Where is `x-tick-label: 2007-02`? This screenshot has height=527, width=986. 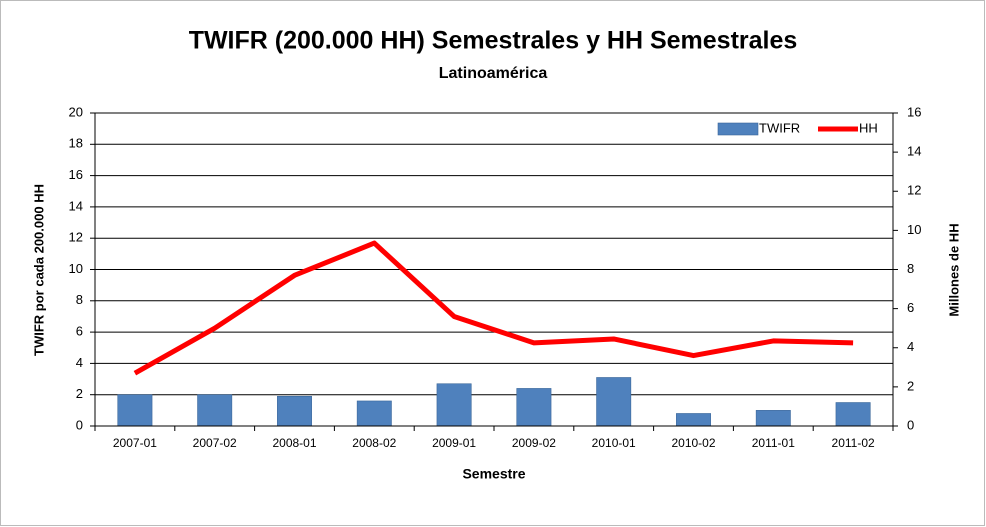 x-tick-label: 2007-02 is located at coordinates (215, 443).